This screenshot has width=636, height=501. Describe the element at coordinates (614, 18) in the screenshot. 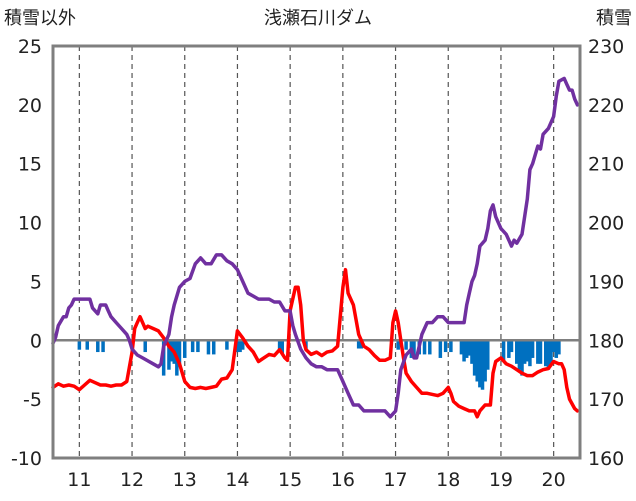

I see `right-axis-label: 積雪` at that location.